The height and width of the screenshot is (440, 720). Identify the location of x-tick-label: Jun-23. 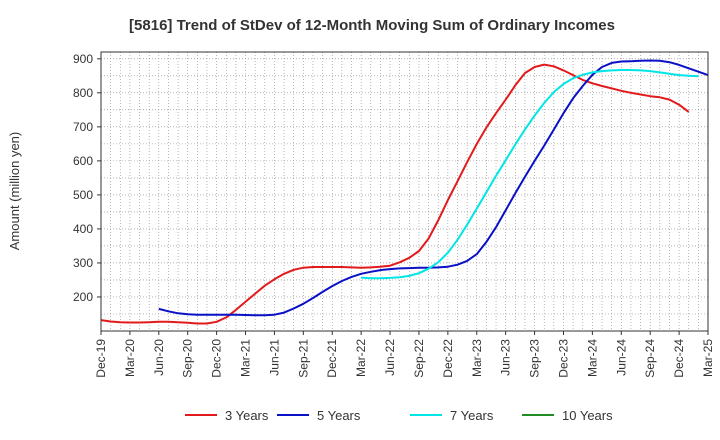
(506, 357).